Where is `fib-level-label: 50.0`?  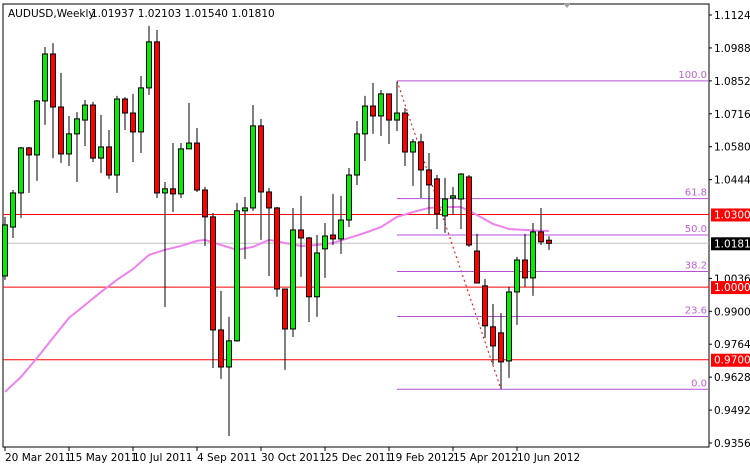
fib-level-label: 50.0 is located at coordinates (696, 229).